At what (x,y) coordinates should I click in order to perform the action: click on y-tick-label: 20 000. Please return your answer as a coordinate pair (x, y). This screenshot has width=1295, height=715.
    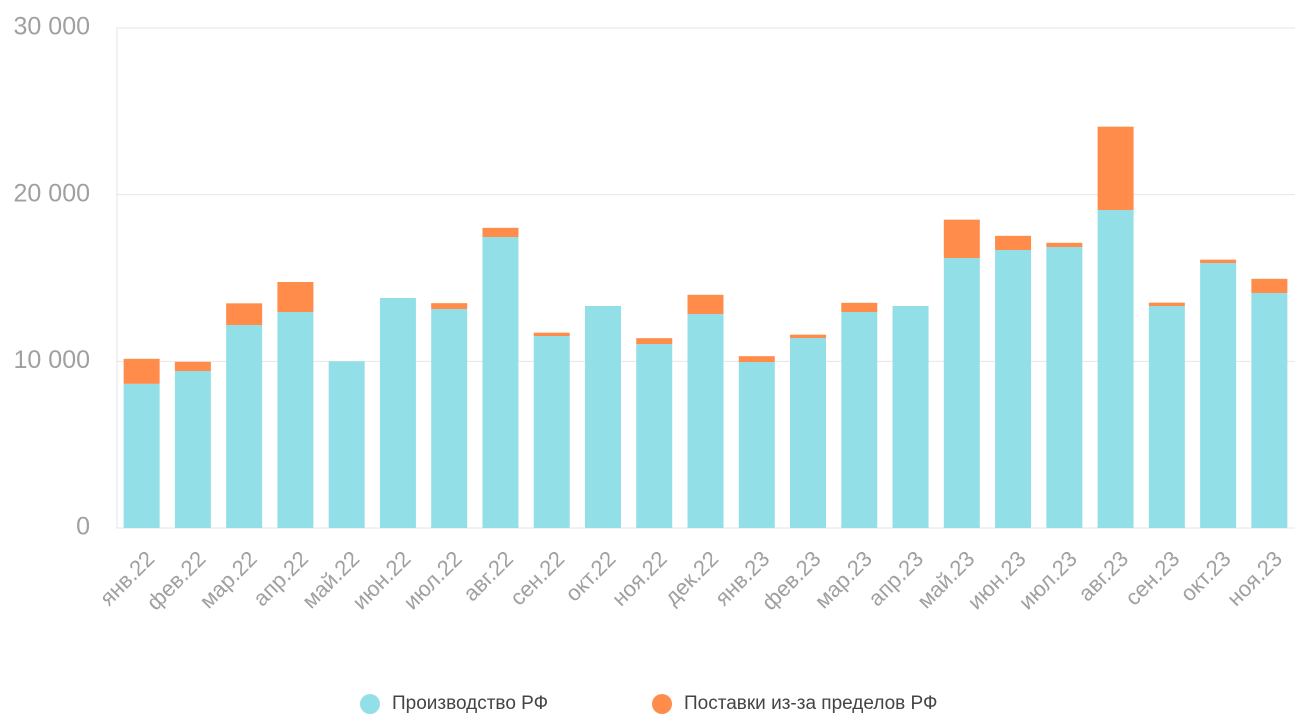
    Looking at the image, I should click on (52, 193).